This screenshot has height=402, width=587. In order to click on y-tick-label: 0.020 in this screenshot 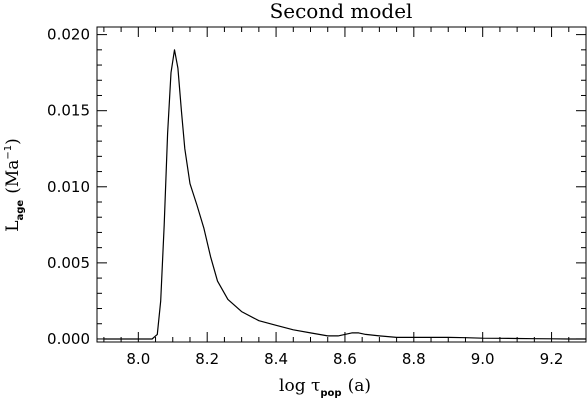, I will do `click(68, 35)`.